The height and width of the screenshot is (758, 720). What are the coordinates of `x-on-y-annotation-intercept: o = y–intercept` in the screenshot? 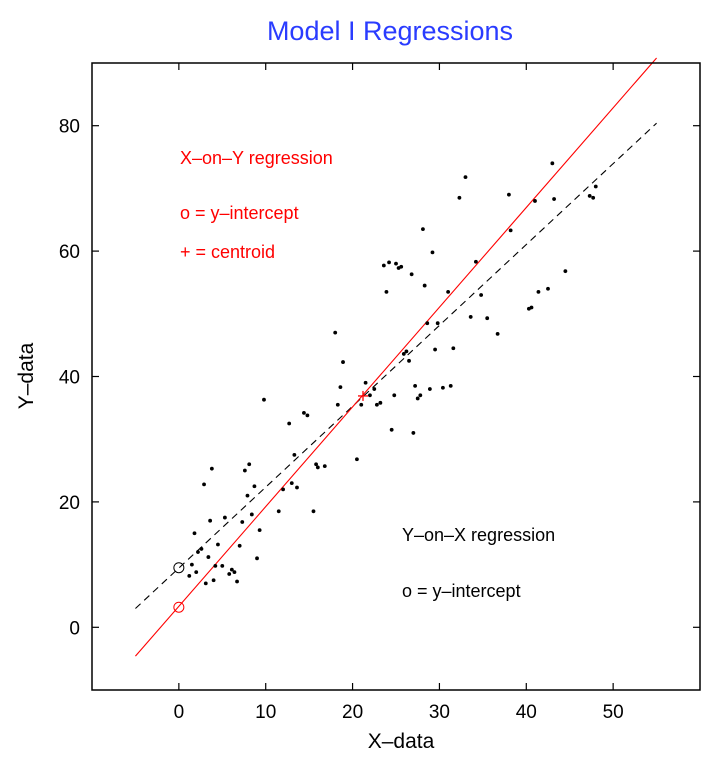 It's located at (239, 213).